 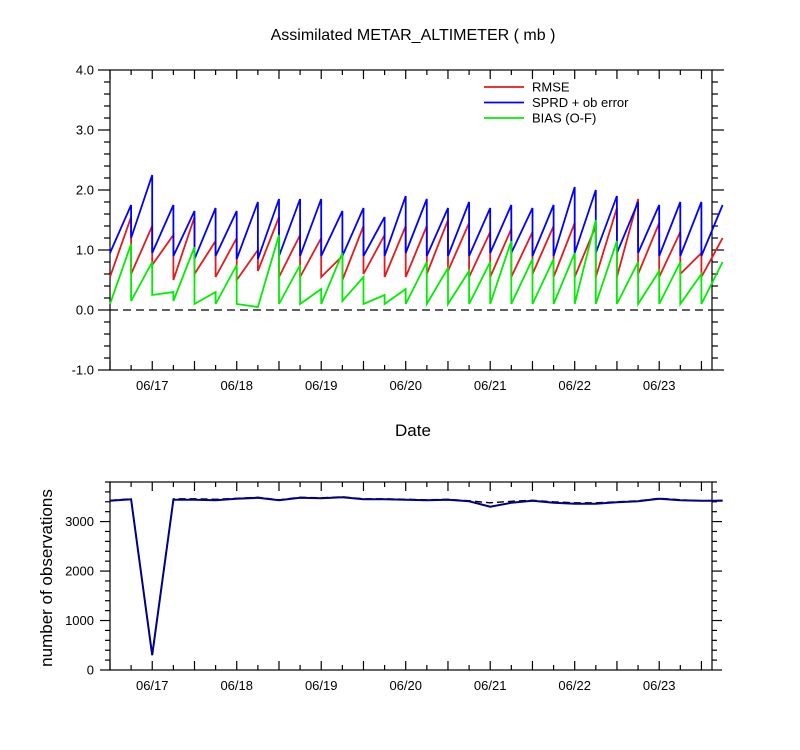 What do you see at coordinates (83, 370) in the screenshot?
I see `y-tick-label: -1.0` at bounding box center [83, 370].